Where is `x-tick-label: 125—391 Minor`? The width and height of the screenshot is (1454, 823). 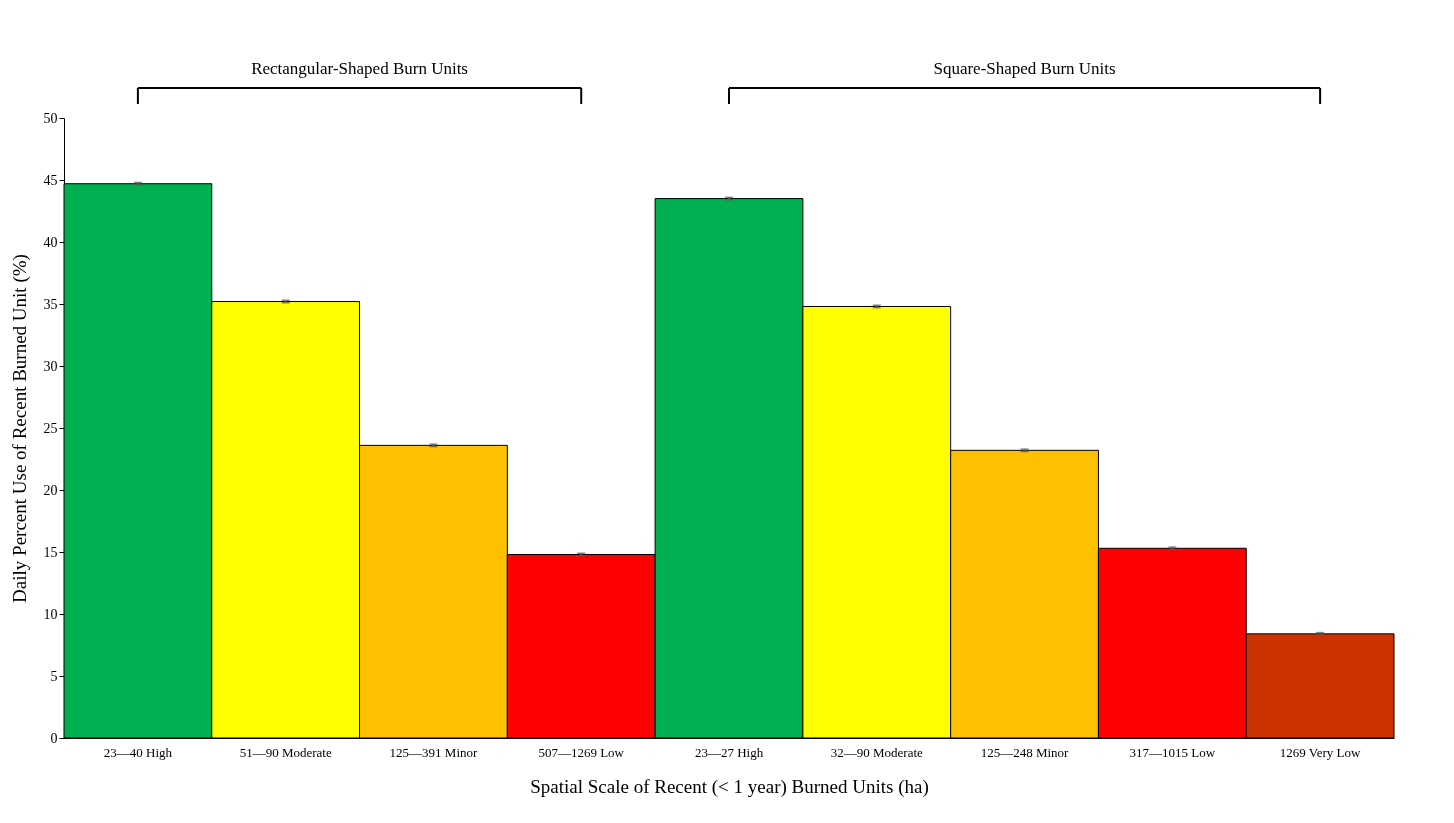
x-tick-label: 125—391 Minor is located at coordinates (433, 752).